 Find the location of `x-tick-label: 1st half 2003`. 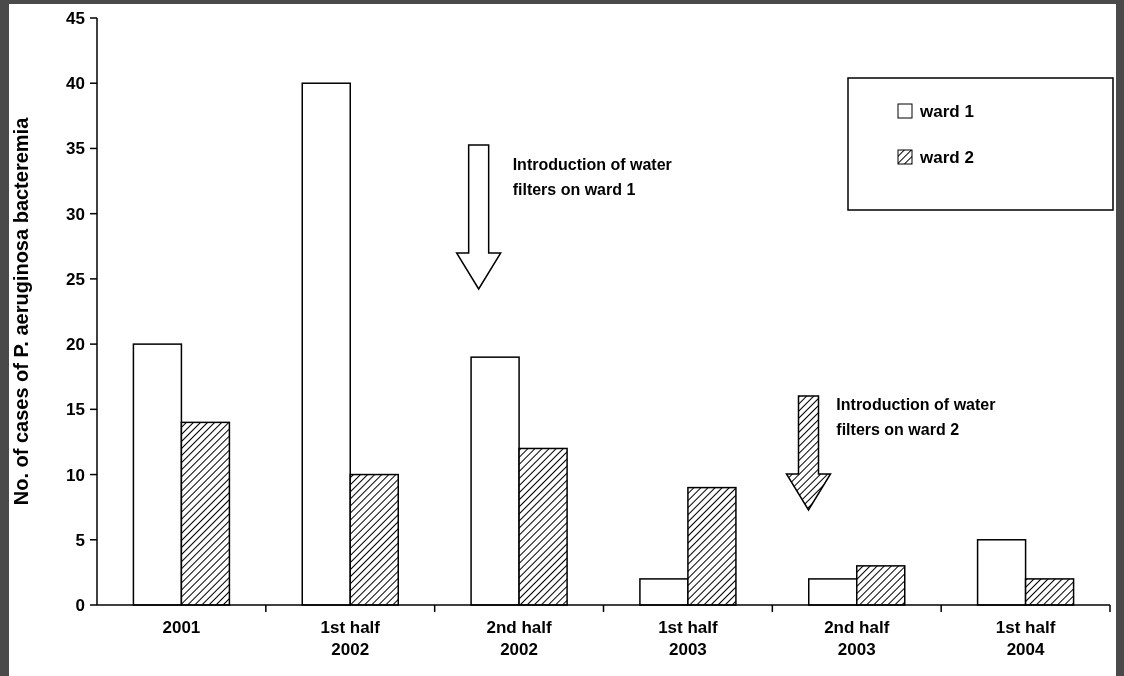

x-tick-label: 1st half 2003 is located at coordinates (688, 638).